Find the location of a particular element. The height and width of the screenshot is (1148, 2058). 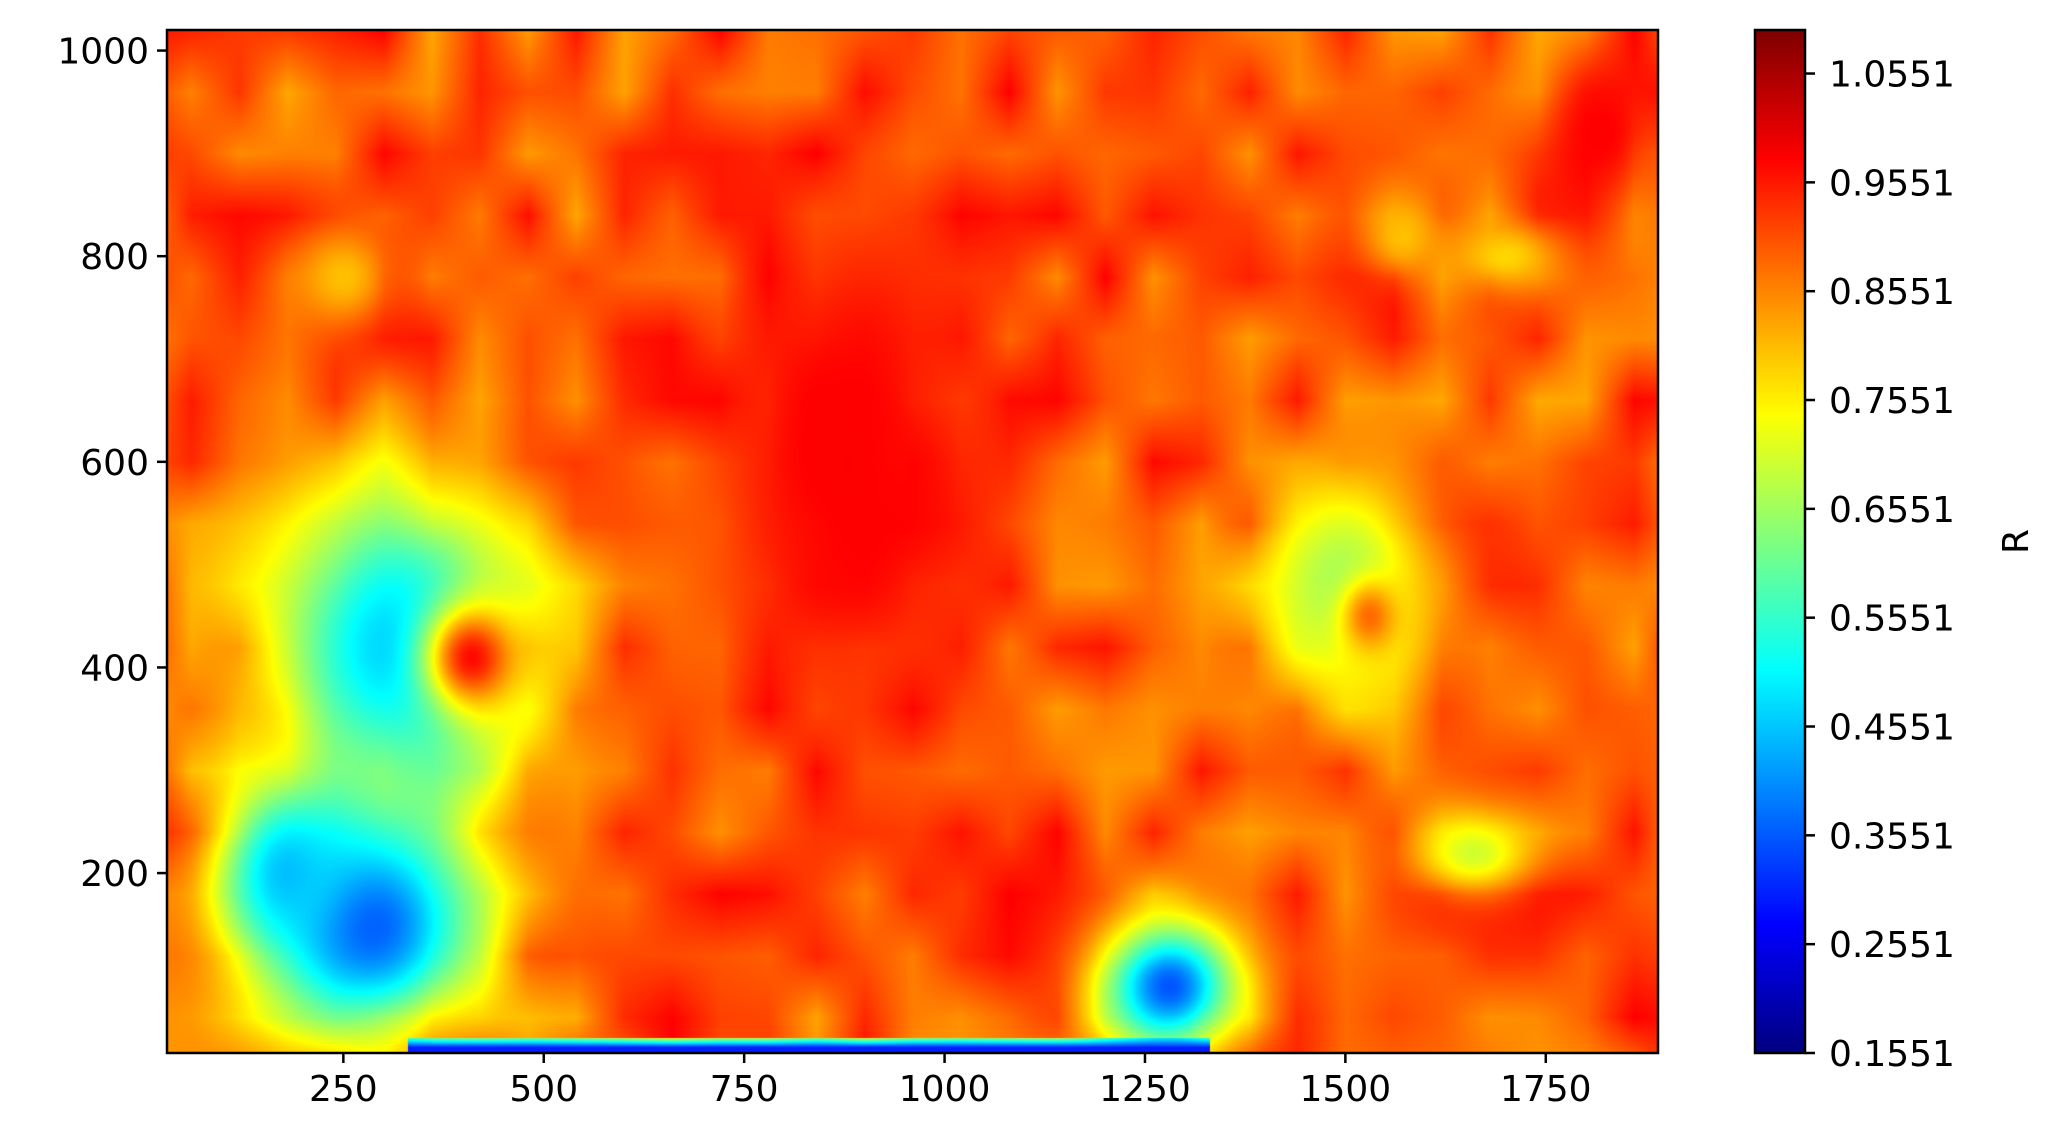

x-tick-label: 1750 is located at coordinates (1546, 1089).